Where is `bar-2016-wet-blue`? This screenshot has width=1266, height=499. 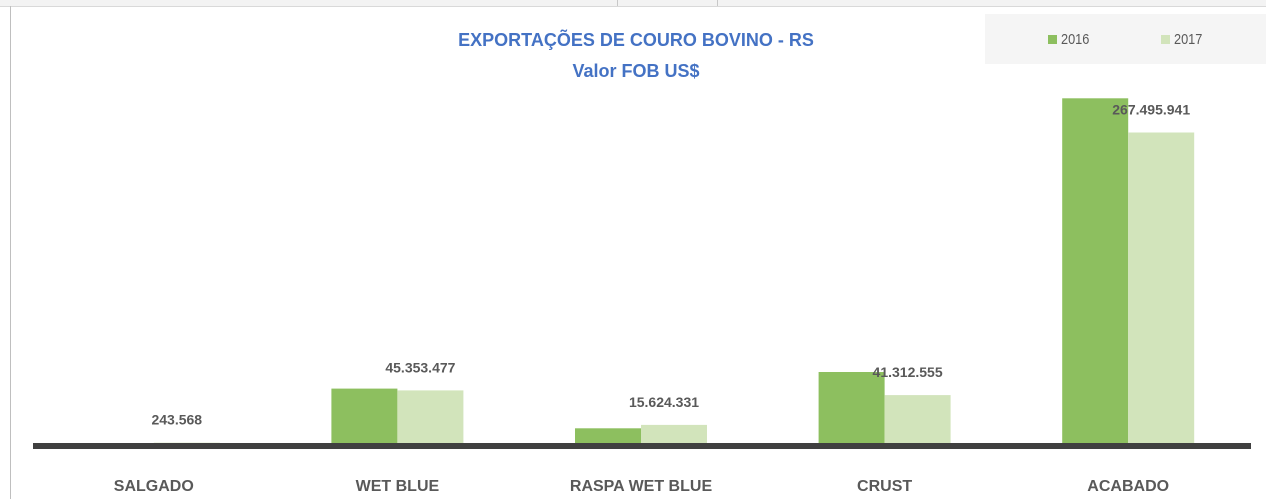
bar-2016-wet-blue is located at coordinates (364, 415).